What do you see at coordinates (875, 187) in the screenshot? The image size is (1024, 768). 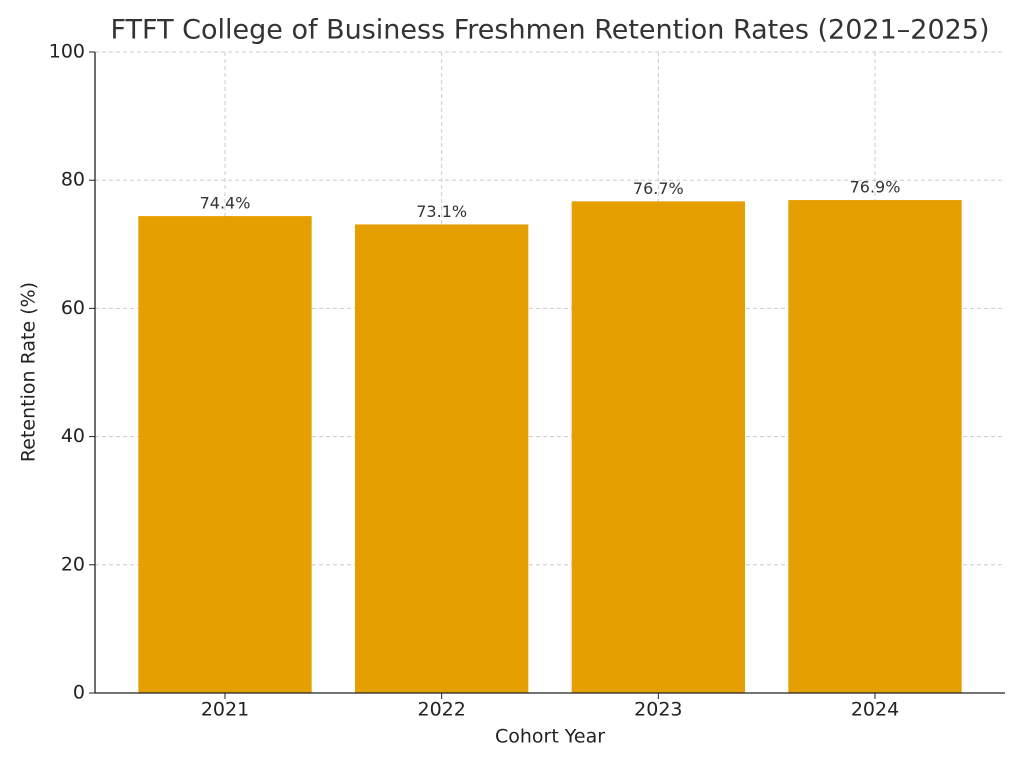 I see `value-label: 76.9%` at bounding box center [875, 187].